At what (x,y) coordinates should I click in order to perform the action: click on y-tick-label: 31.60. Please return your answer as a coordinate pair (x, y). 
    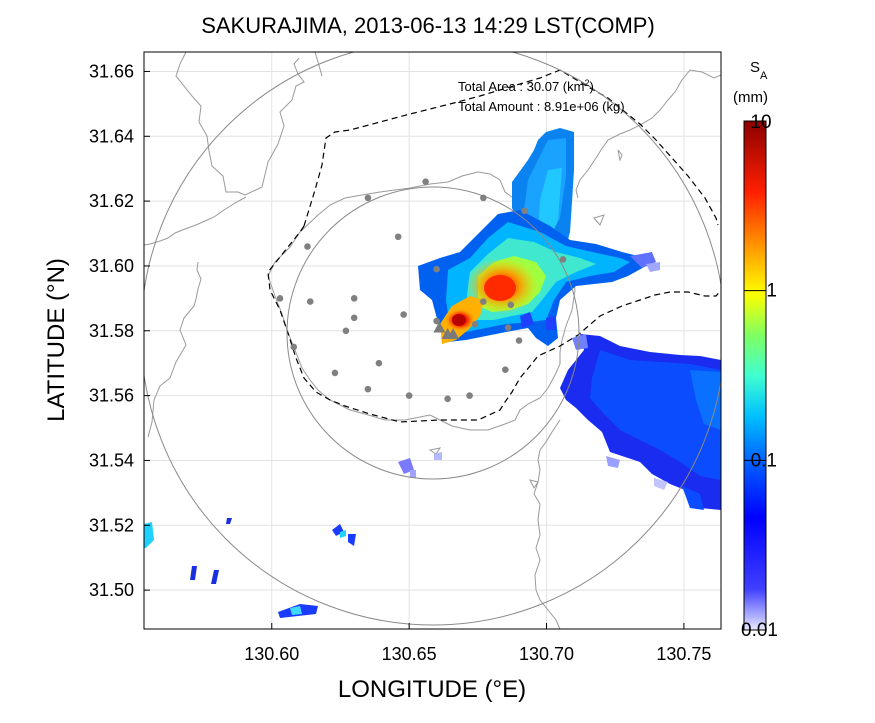
    Looking at the image, I should click on (111, 266).